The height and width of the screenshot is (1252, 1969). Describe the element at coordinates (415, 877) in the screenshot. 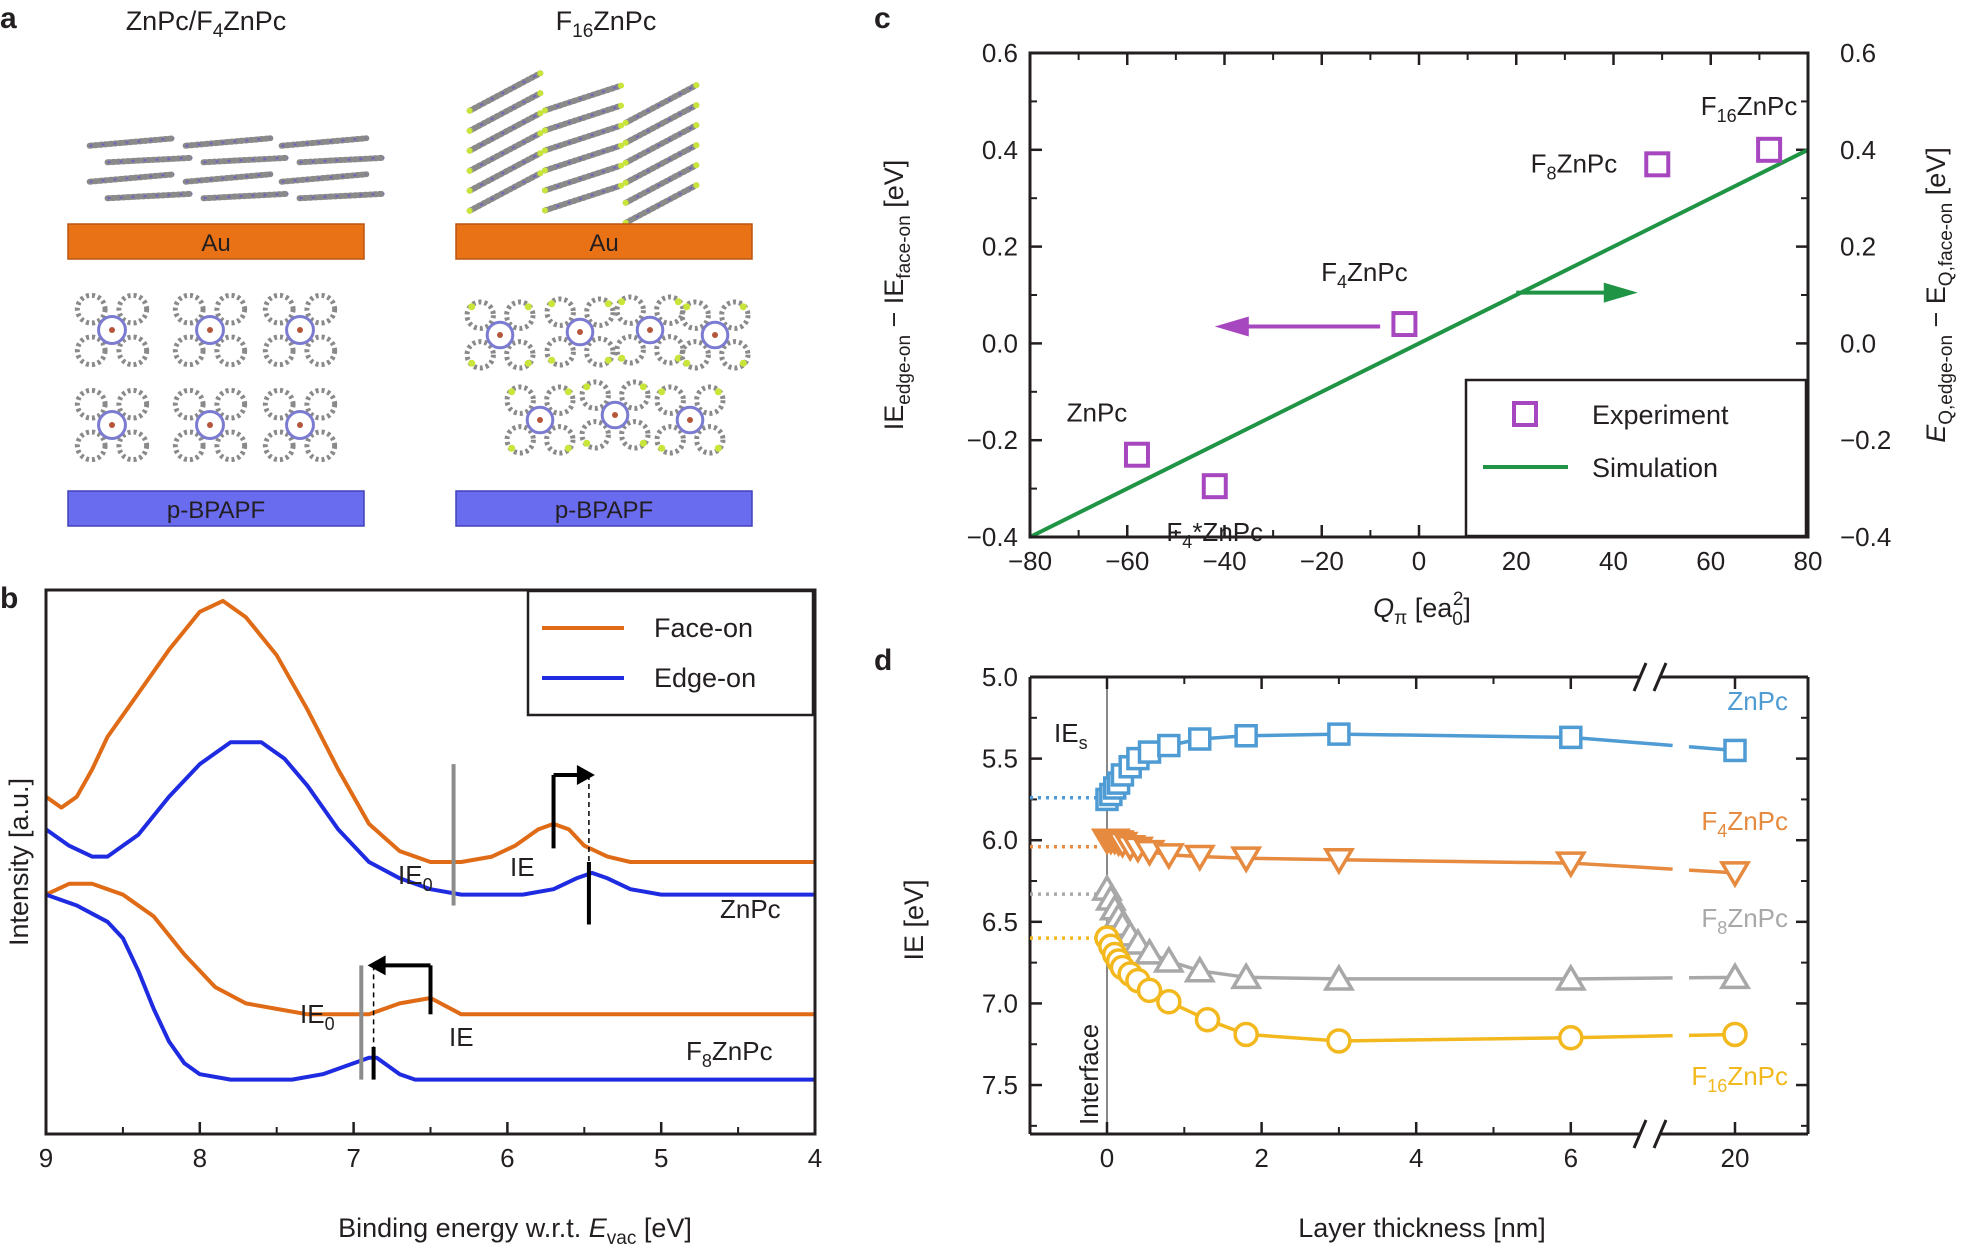

I see `ie0-label-znpc: IE0` at that location.